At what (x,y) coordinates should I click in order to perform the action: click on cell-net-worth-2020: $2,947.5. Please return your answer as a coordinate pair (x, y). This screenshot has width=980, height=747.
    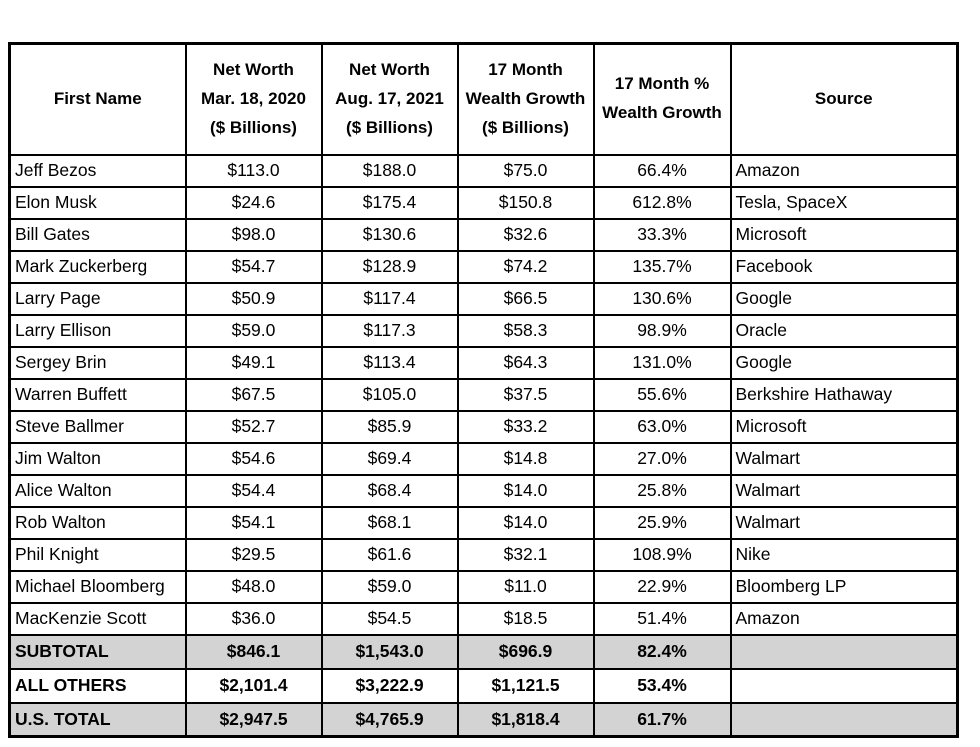
    Looking at the image, I should click on (253, 719).